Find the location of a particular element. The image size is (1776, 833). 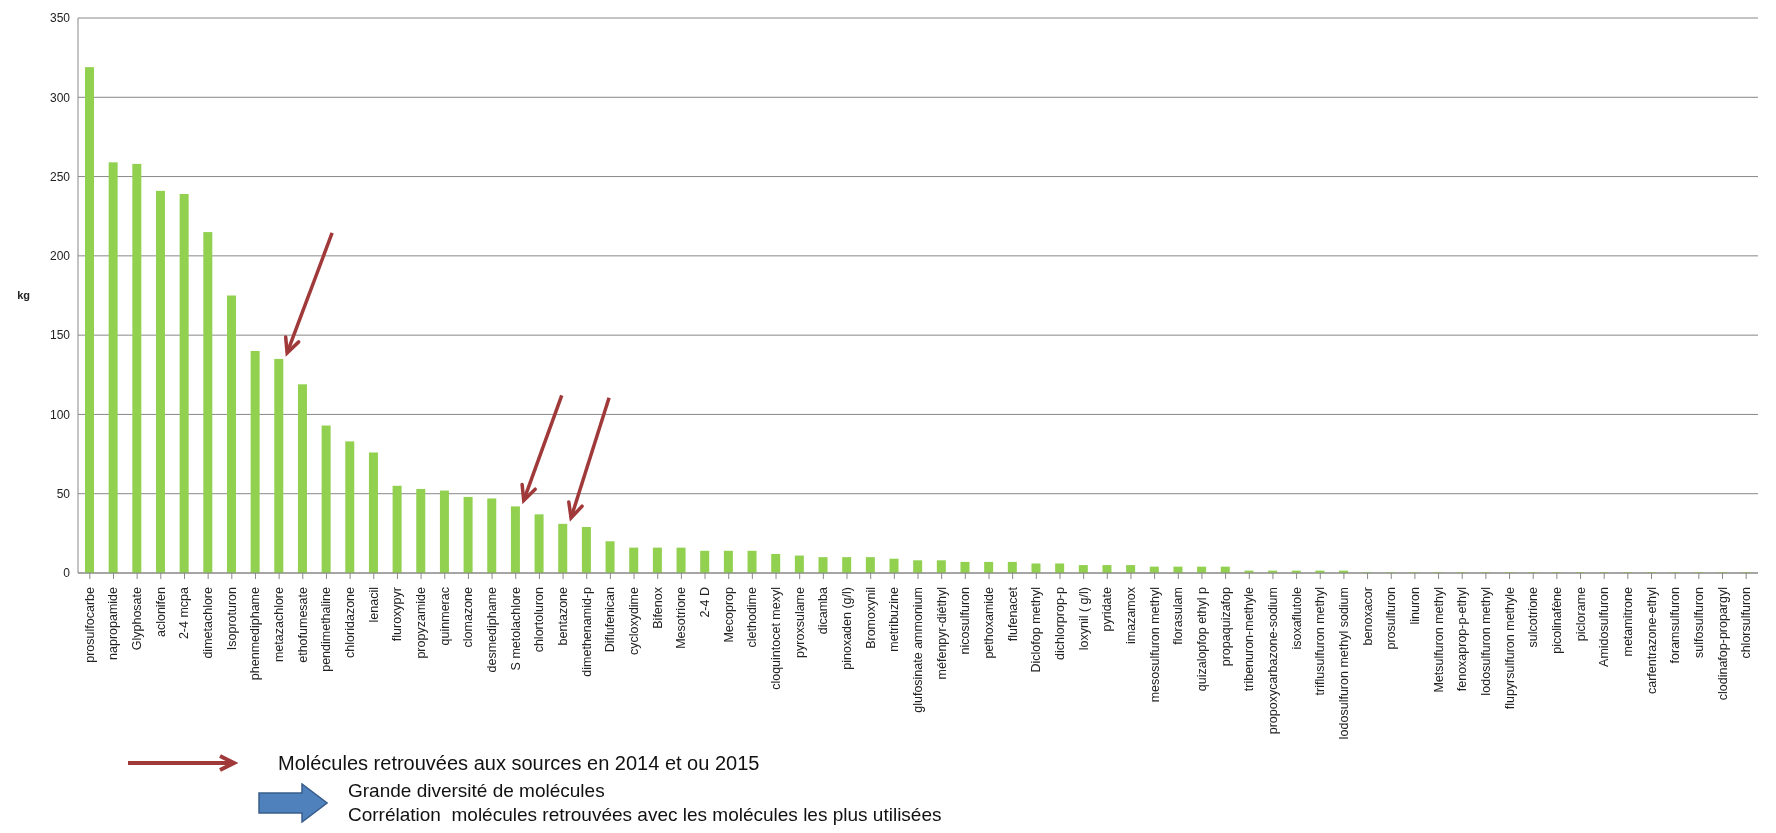

x-tick-label: dimethenamid-p is located at coordinates (586, 631).